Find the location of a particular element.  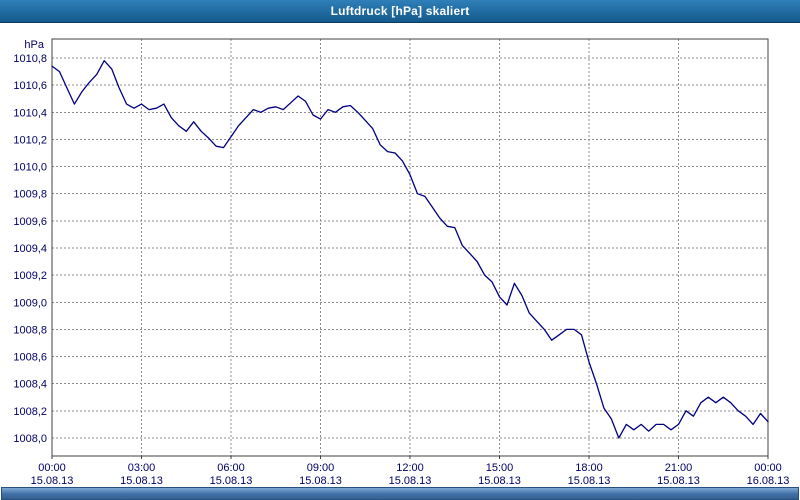

svg-text: 03:00 is located at coordinates (142, 468).